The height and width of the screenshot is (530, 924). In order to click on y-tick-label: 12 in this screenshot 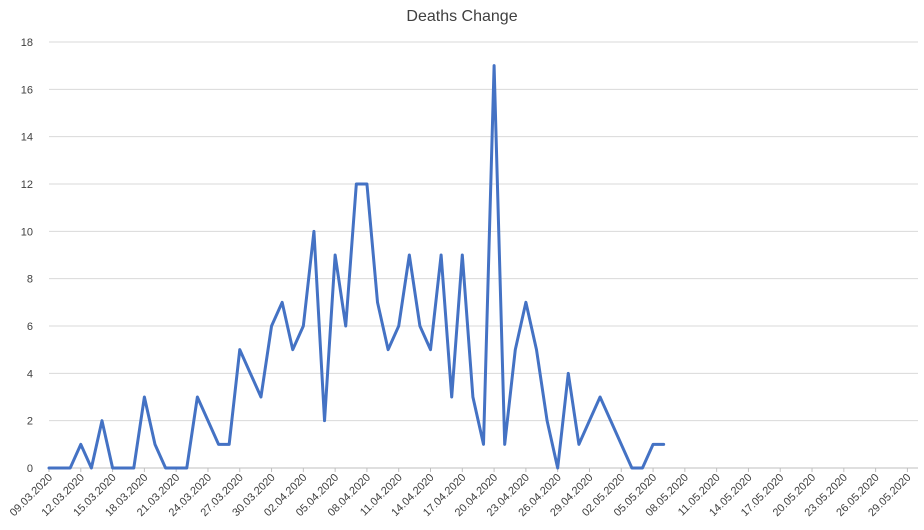, I will do `click(27, 185)`.